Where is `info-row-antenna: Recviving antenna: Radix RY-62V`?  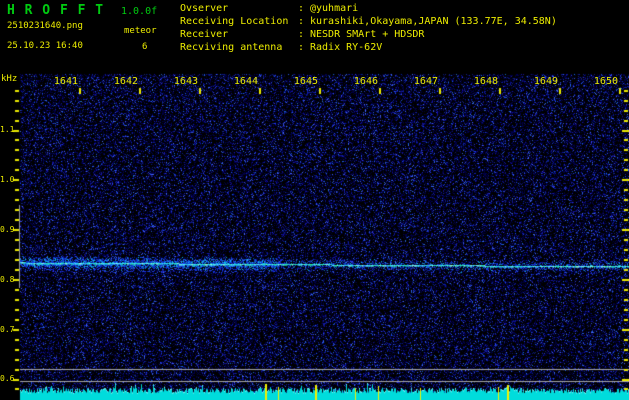 info-row-antenna: Recviving antenna: Radix RY-62V is located at coordinates (281, 47).